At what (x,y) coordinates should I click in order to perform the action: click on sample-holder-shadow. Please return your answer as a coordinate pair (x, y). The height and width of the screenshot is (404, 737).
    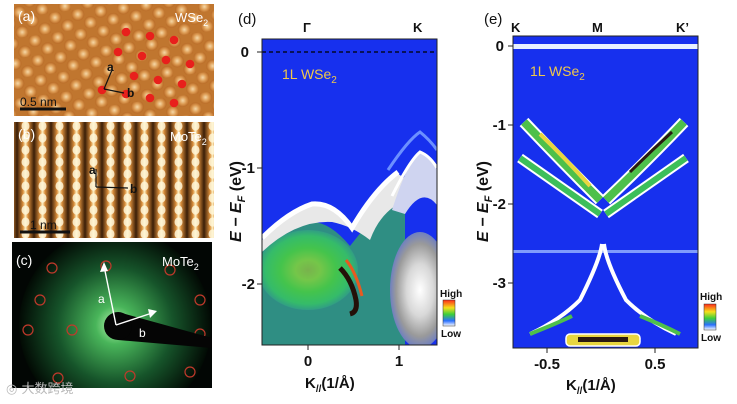
    Looking at the image, I should click on (165, 330).